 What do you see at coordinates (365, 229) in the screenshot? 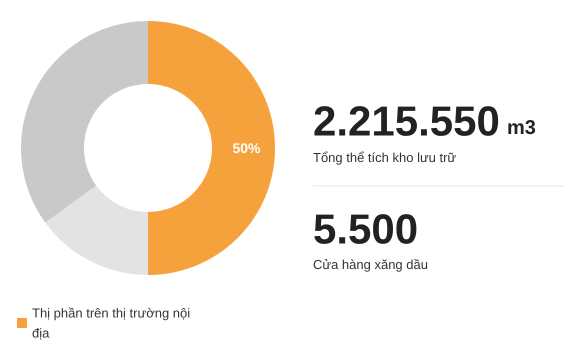
I see `text: 5.500` at bounding box center [365, 229].